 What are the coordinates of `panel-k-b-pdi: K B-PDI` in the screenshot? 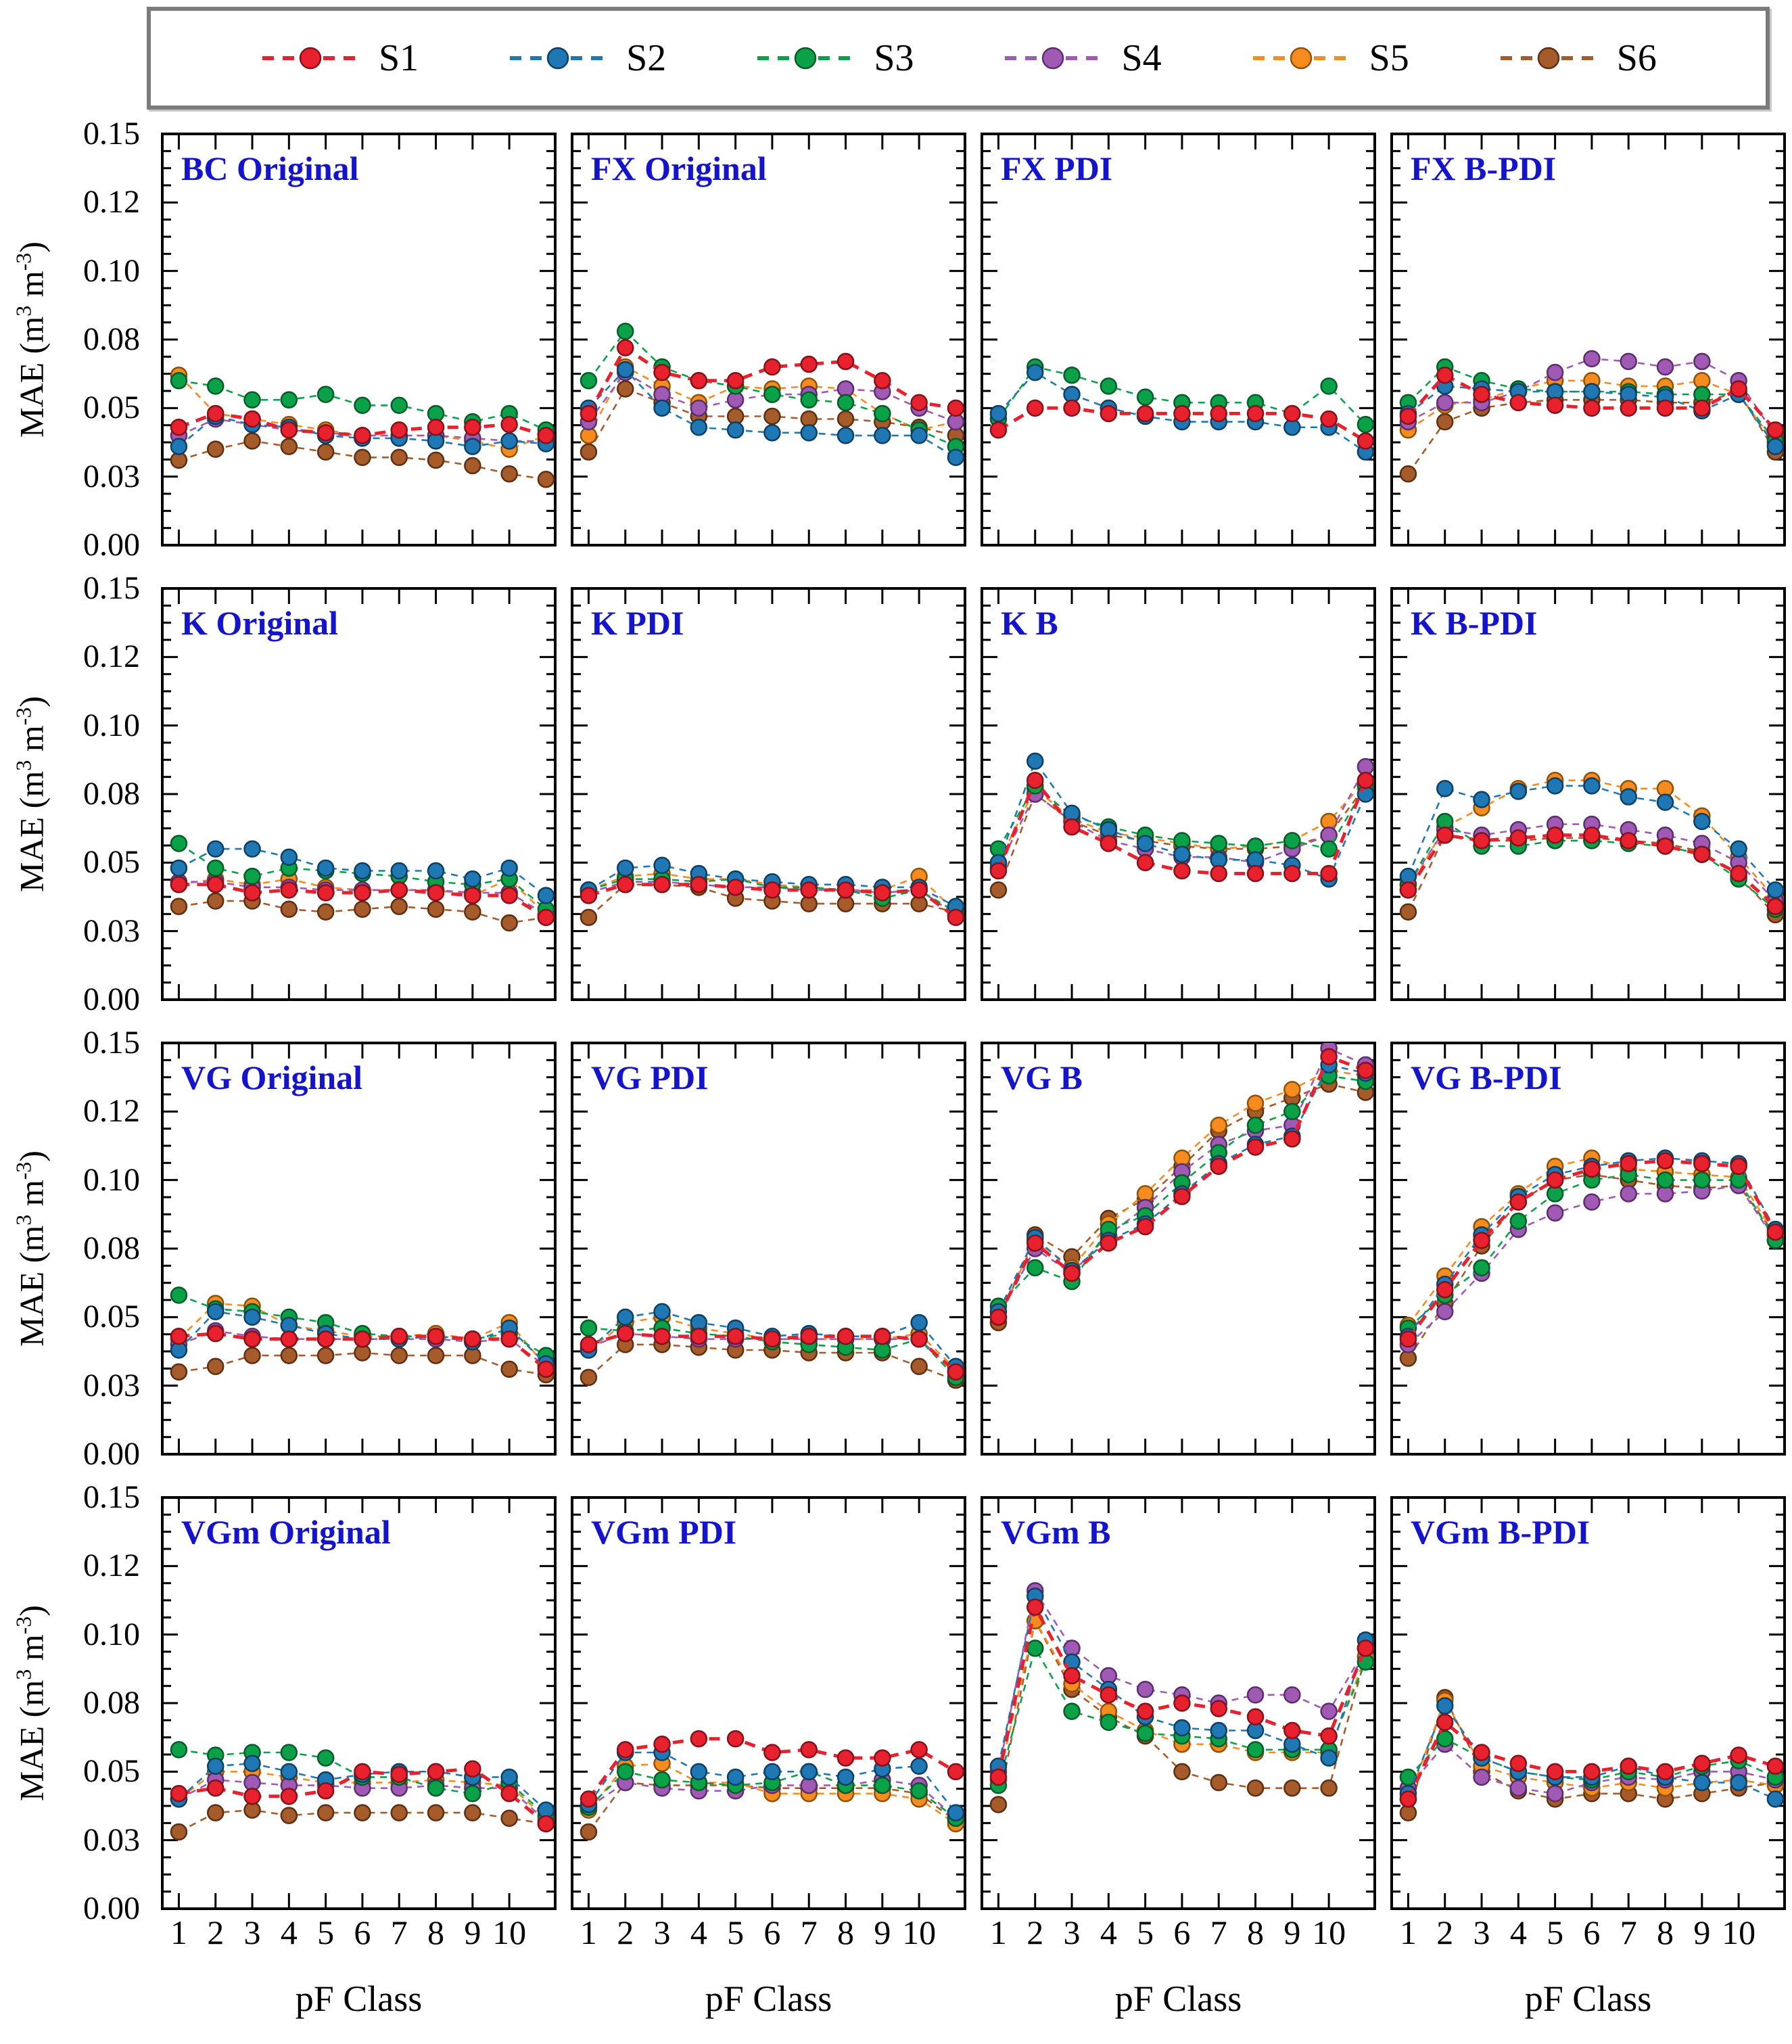 It's located at (1588, 794).